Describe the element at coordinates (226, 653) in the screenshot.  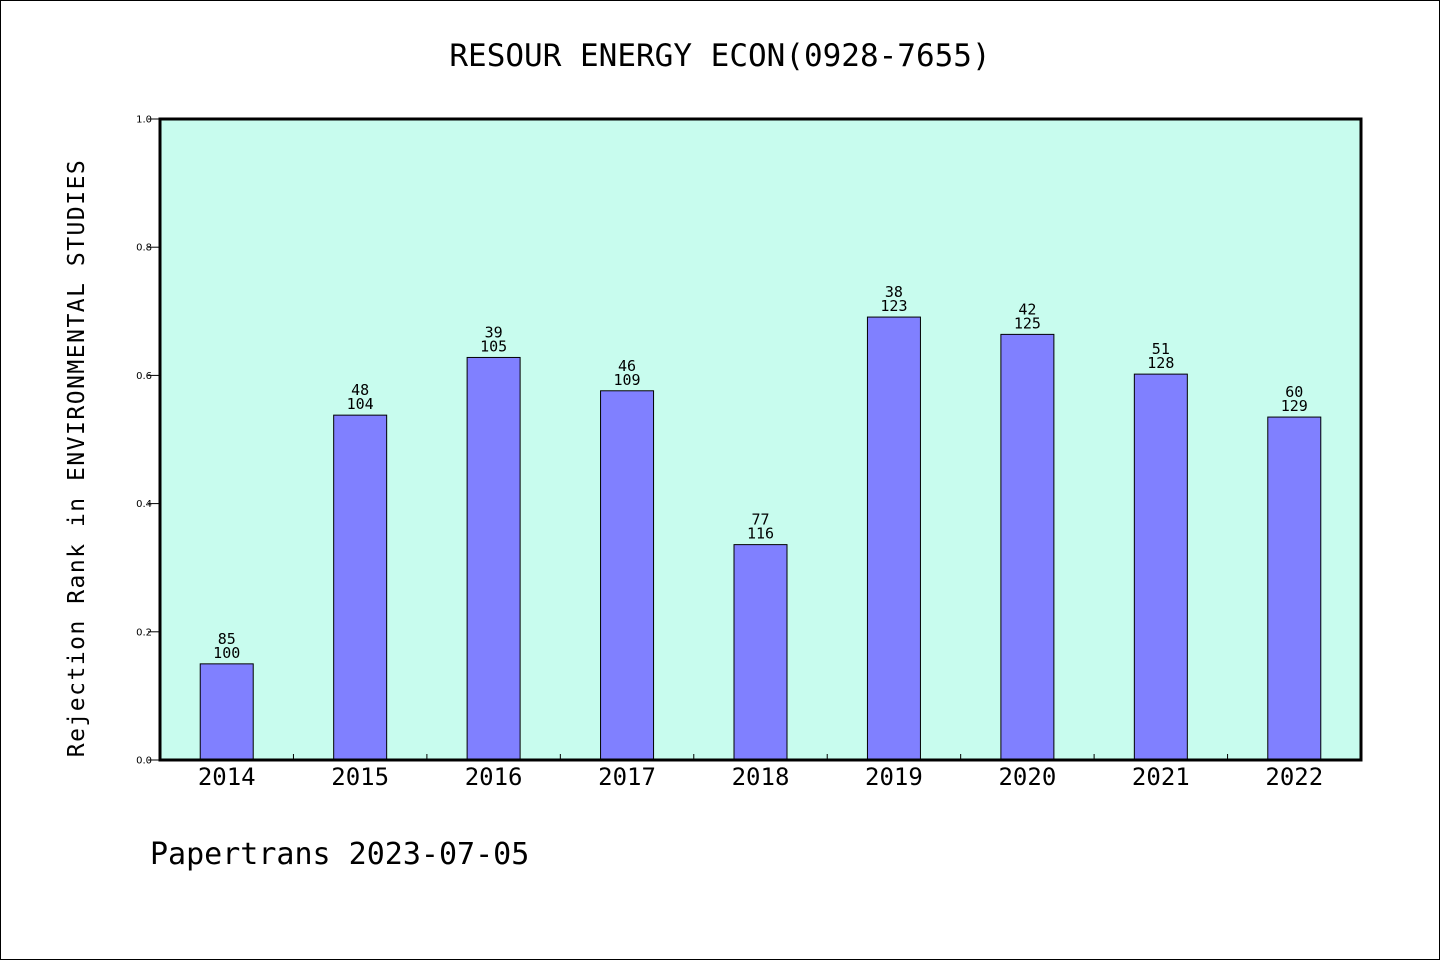
I see `bar-label-bottom: 100` at that location.